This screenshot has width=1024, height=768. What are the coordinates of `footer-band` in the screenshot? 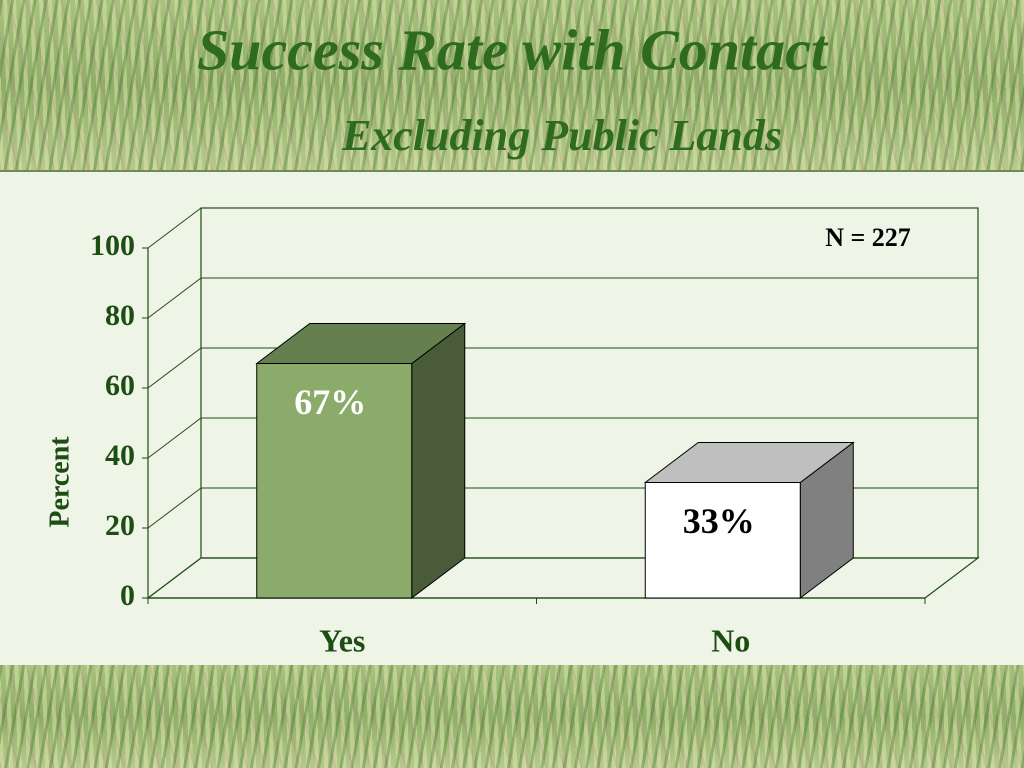 It's located at (512, 716).